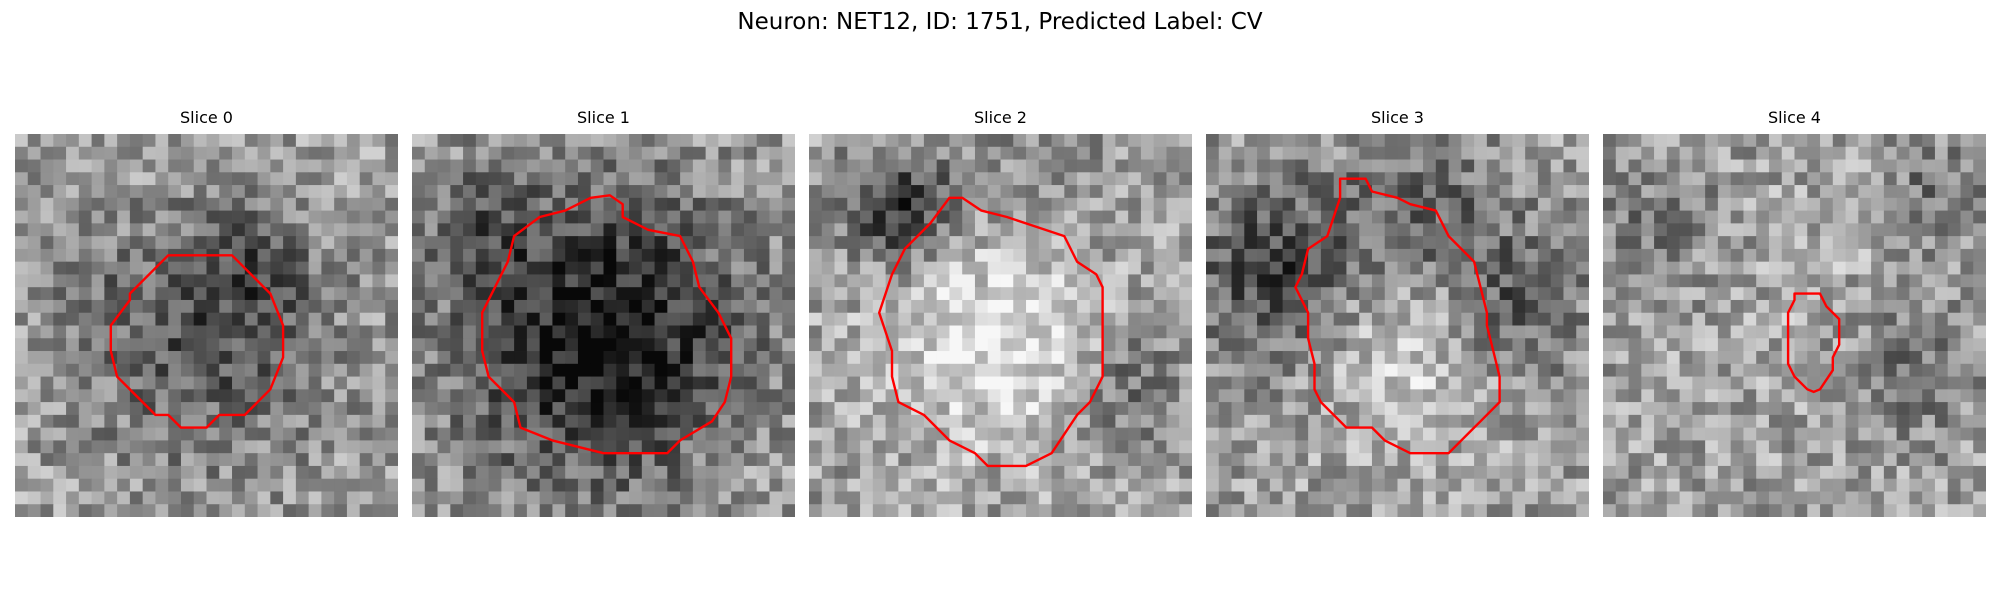  I want to click on slice-panel-2: Slice 2, so click(1000, 312).